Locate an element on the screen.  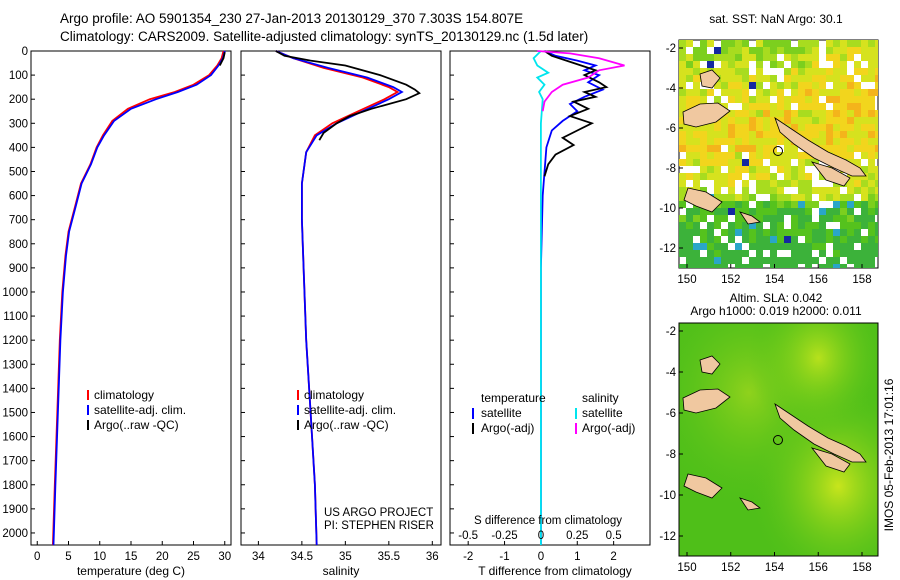
difference-x-axis-label: T difference from climatology is located at coordinates (555, 571).